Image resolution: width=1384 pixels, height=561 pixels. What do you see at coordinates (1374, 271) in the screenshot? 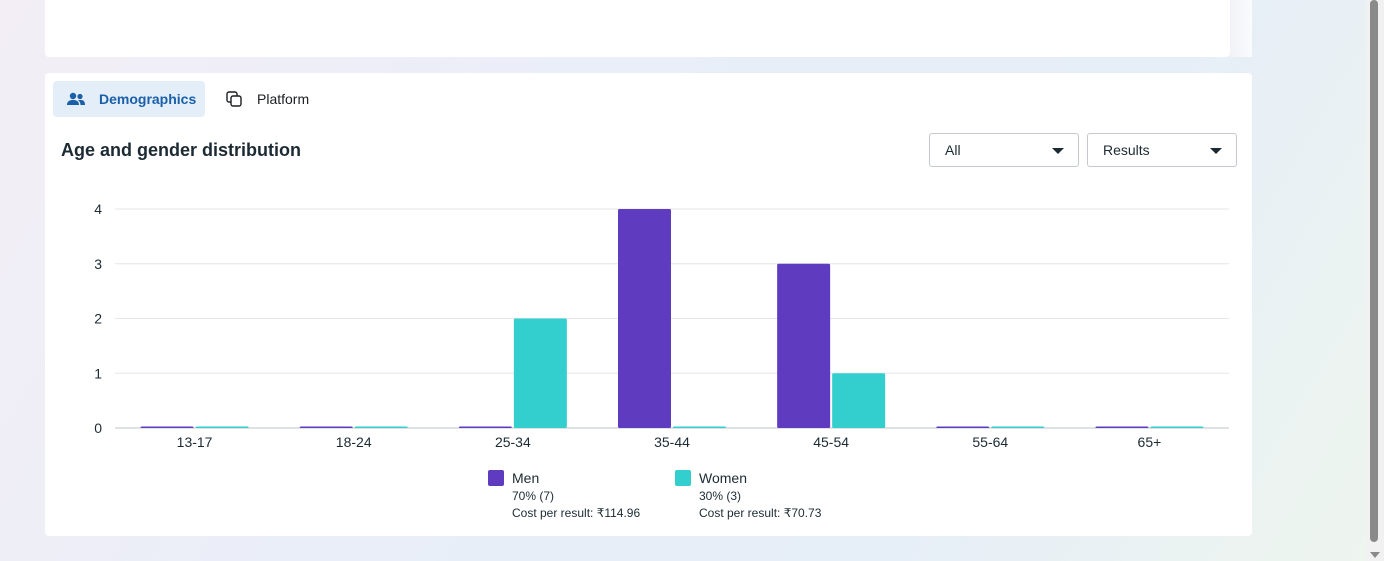
I see `scrollbar-thumb` at bounding box center [1374, 271].